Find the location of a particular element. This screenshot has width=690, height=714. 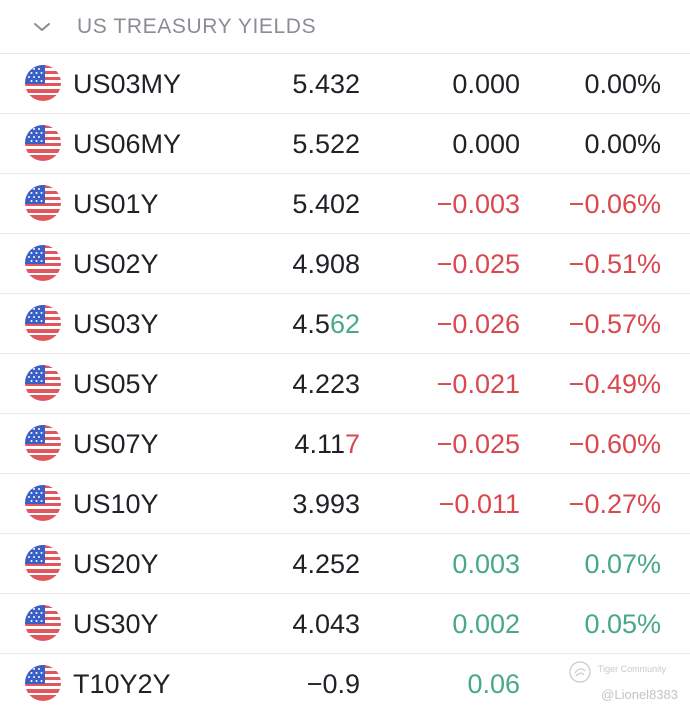

symbol-label: US07Y is located at coordinates (116, 444).